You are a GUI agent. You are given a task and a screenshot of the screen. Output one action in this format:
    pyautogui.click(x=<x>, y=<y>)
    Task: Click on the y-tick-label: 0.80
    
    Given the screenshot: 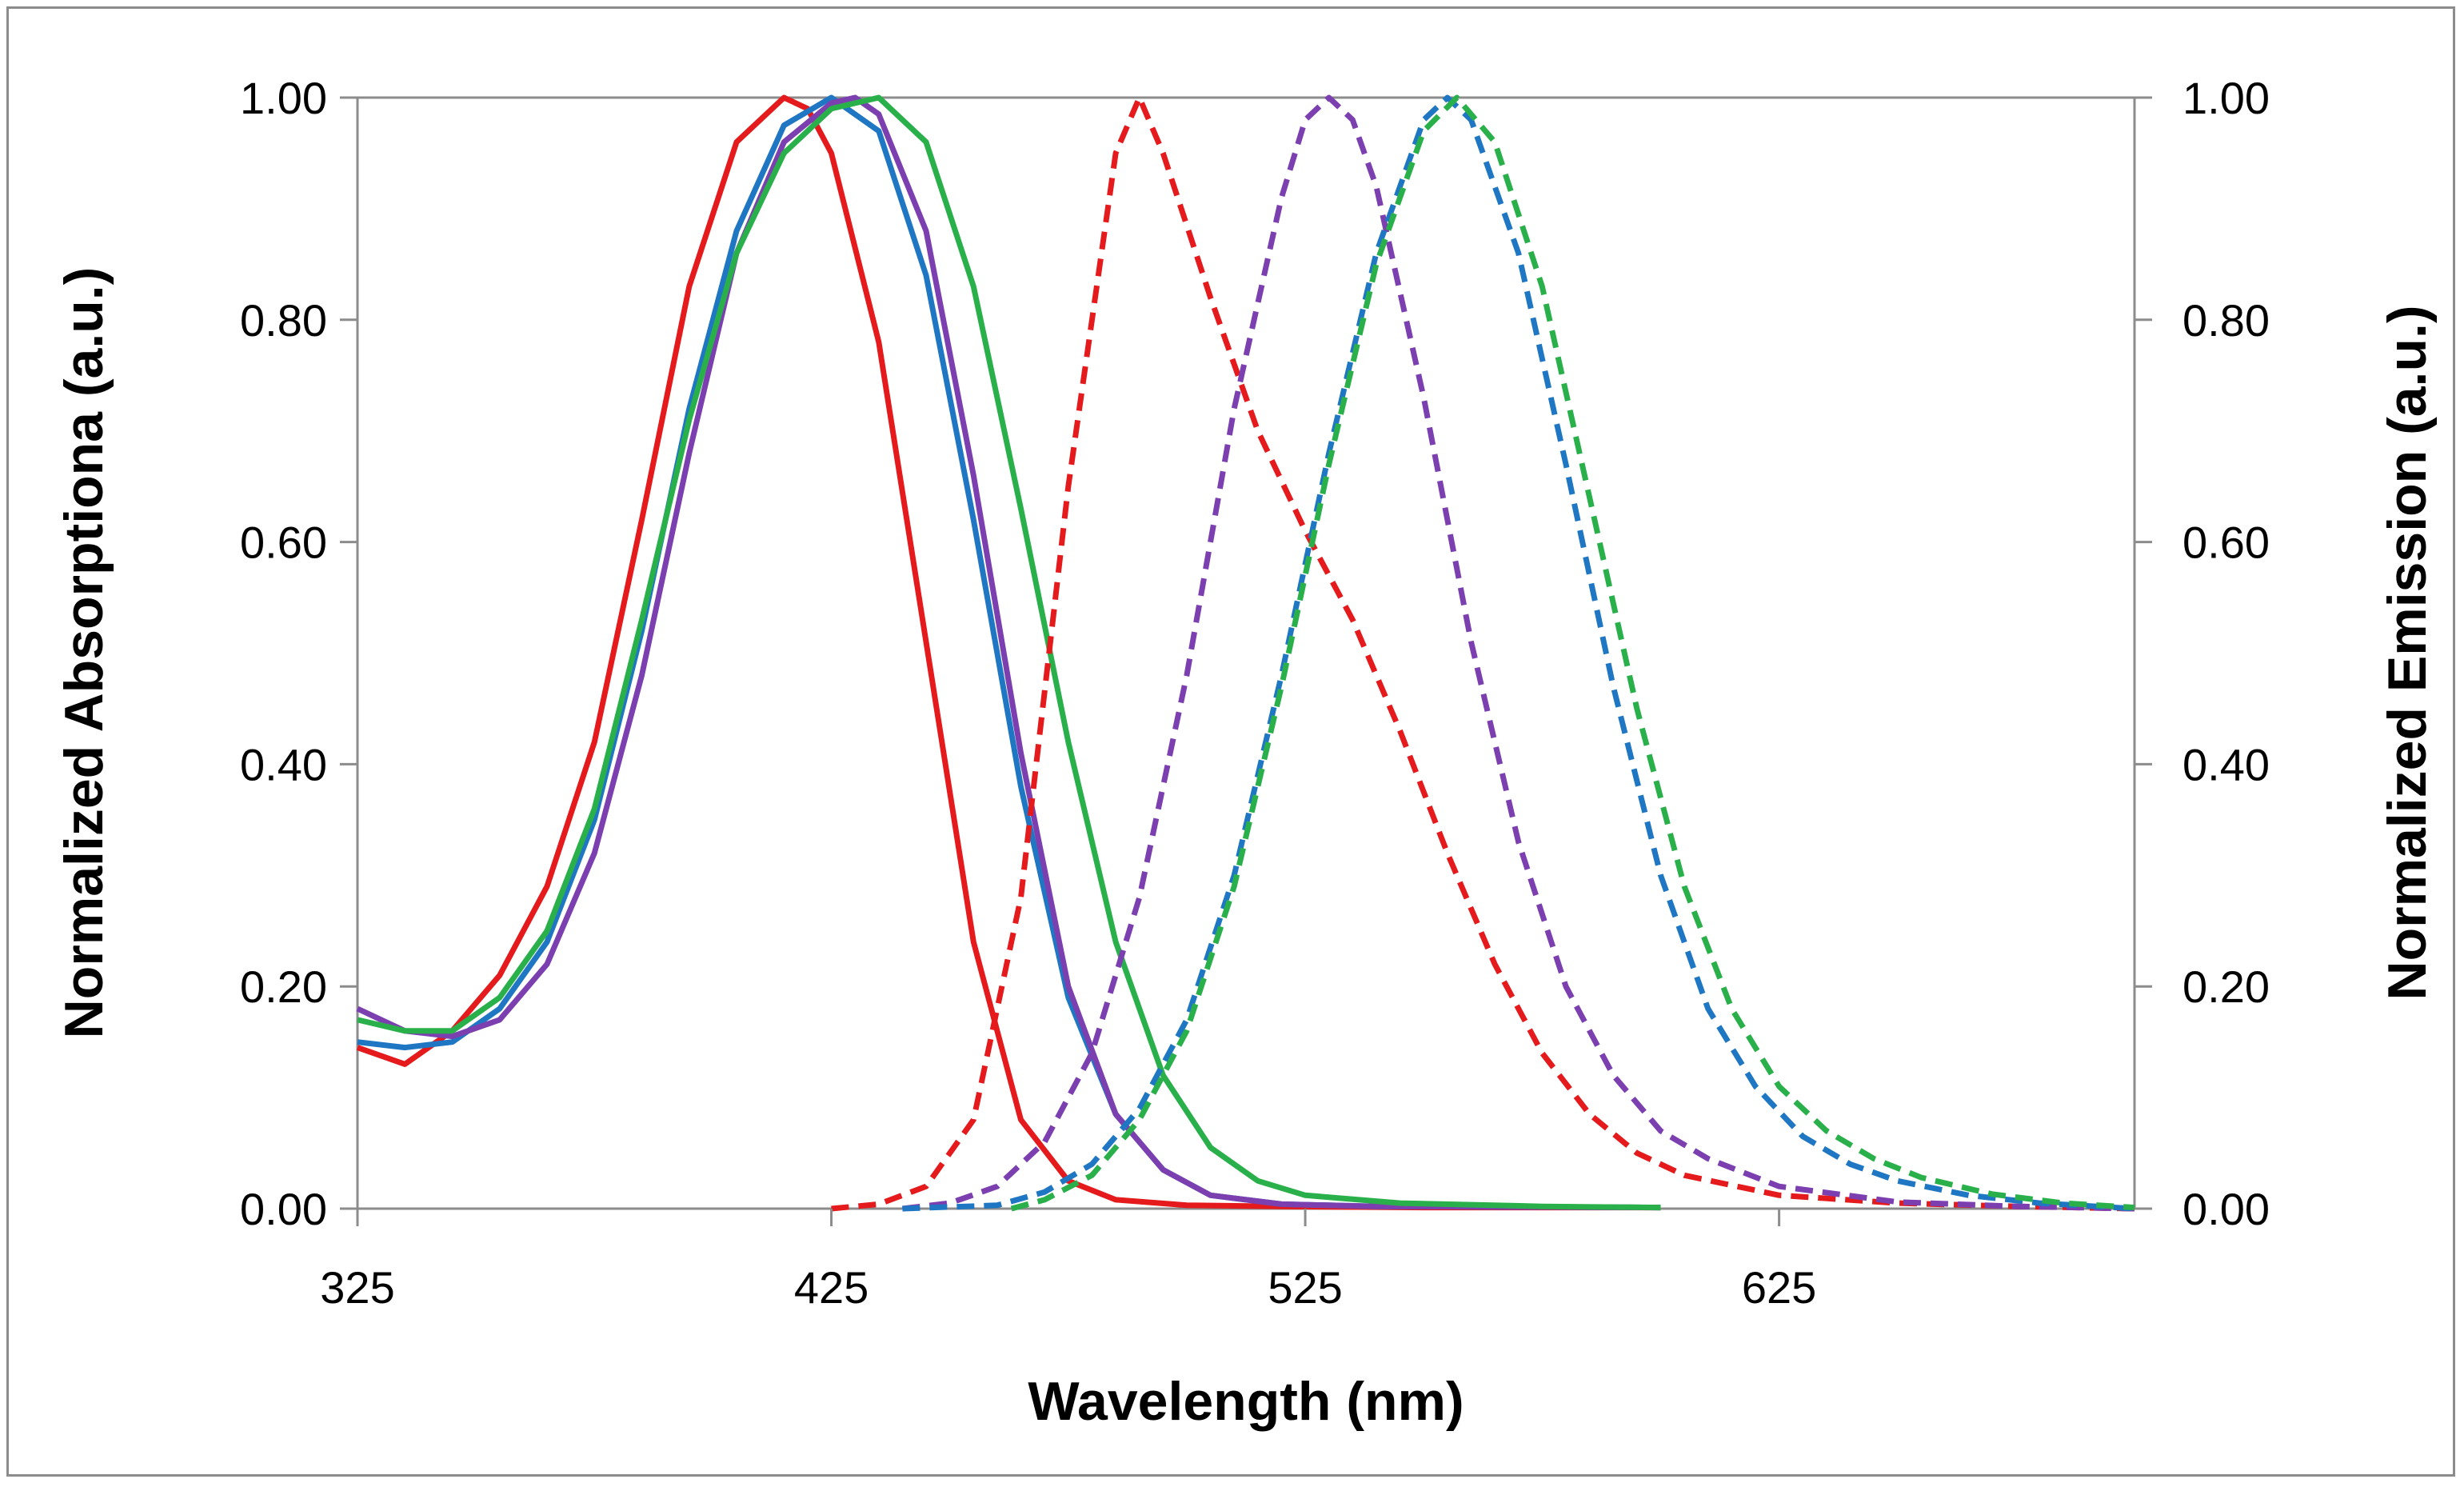 What is the action you would take?
    pyautogui.click(x=283, y=320)
    